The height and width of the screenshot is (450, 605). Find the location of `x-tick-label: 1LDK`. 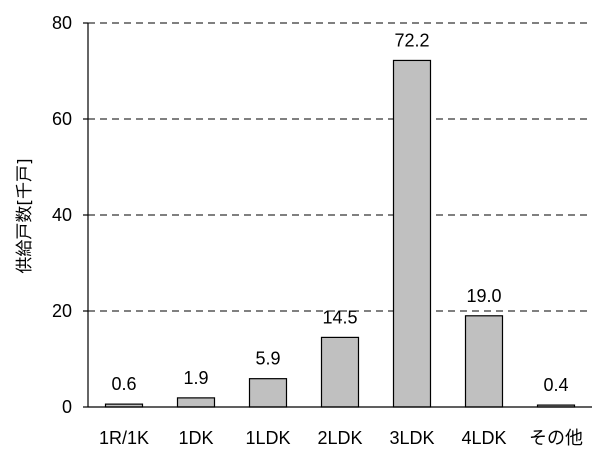

x-tick-label: 1LDK is located at coordinates (267, 438).